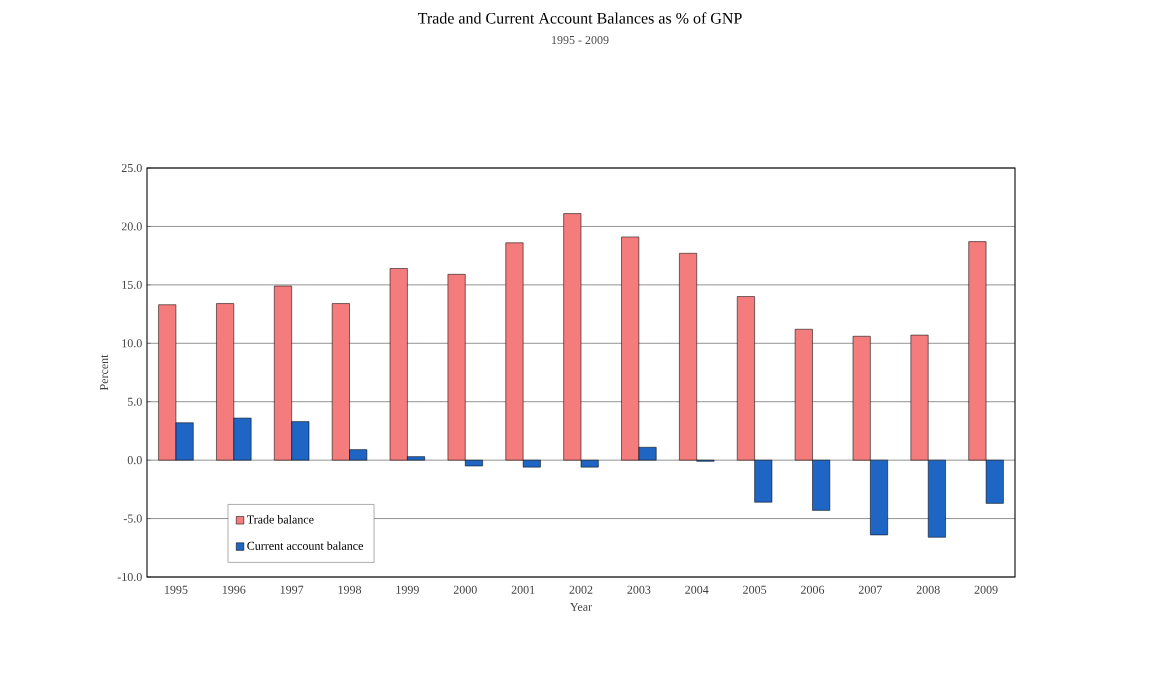 This screenshot has width=1160, height=693. I want to click on x-tick-label: 2004, so click(697, 589).